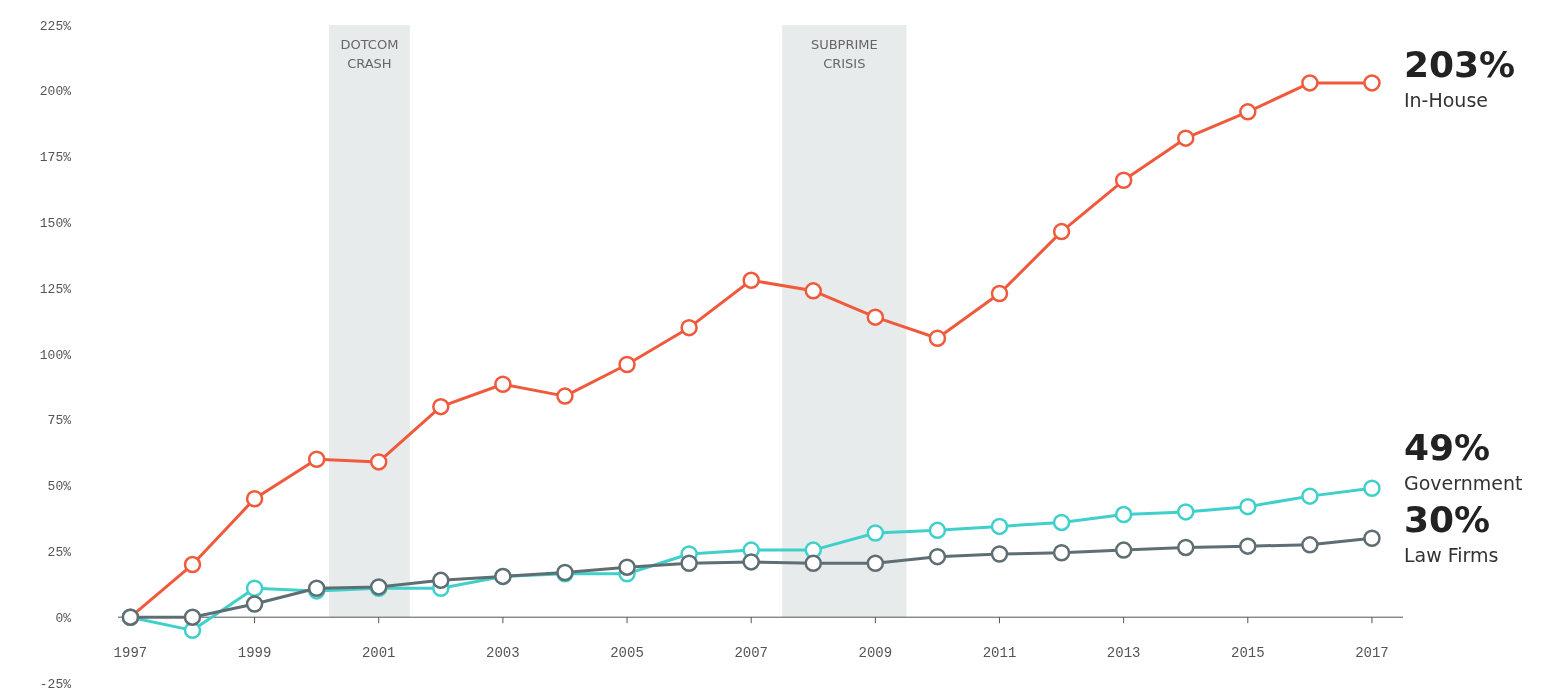  I want to click on y-tick-label: 225%, so click(55, 26).